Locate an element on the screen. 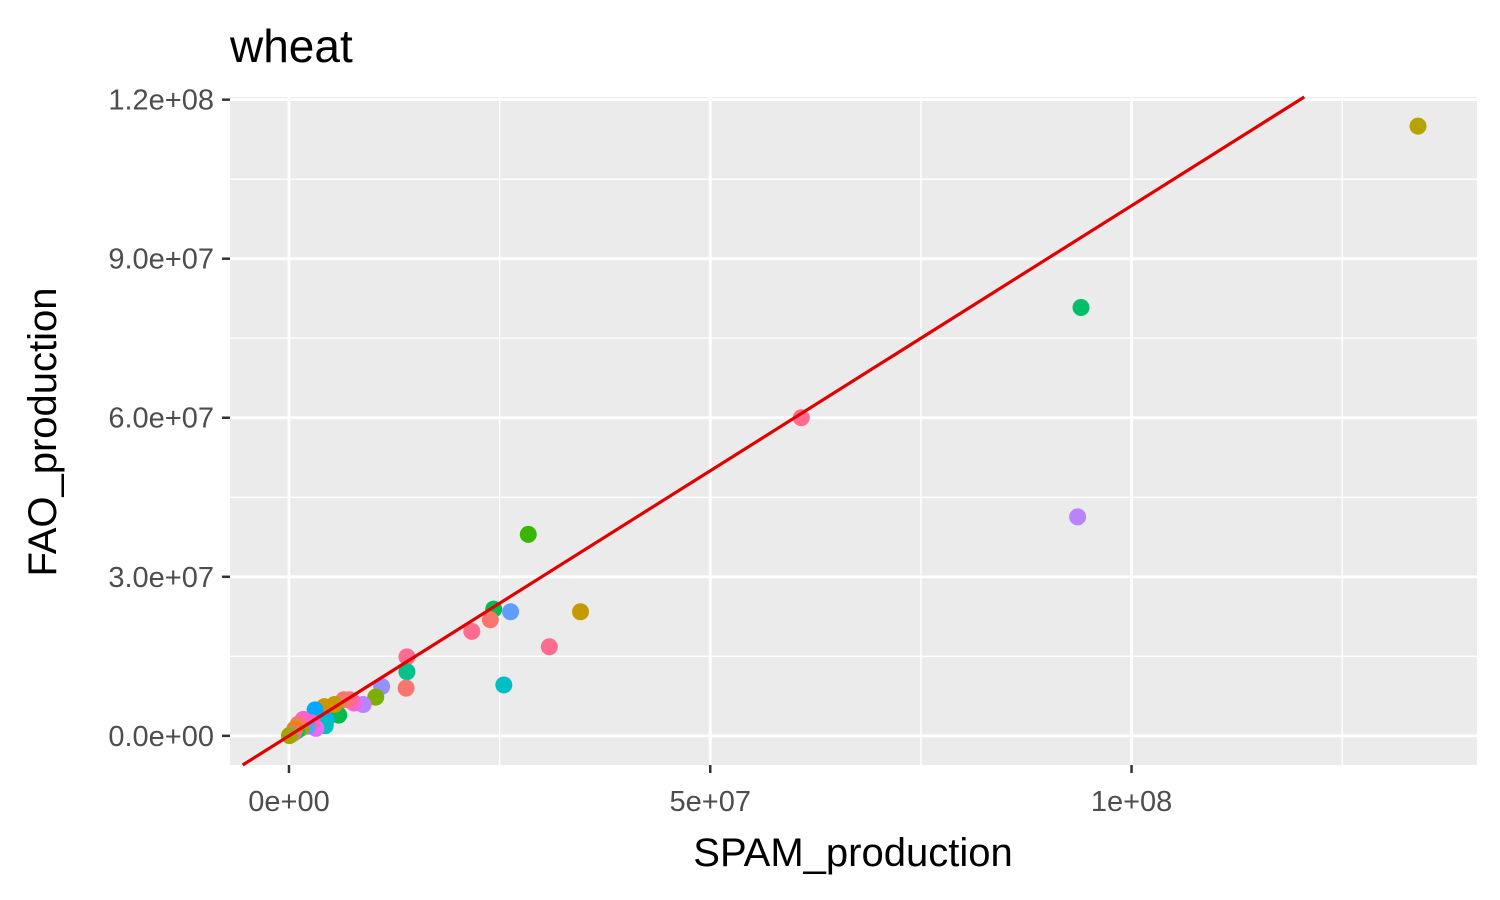 Image resolution: width=1500 pixels, height=900 pixels. y-axis: 0.0e+00 3.0e+07 6.0e+07 9.0e+07 1.2e+08 is located at coordinates (169, 419).